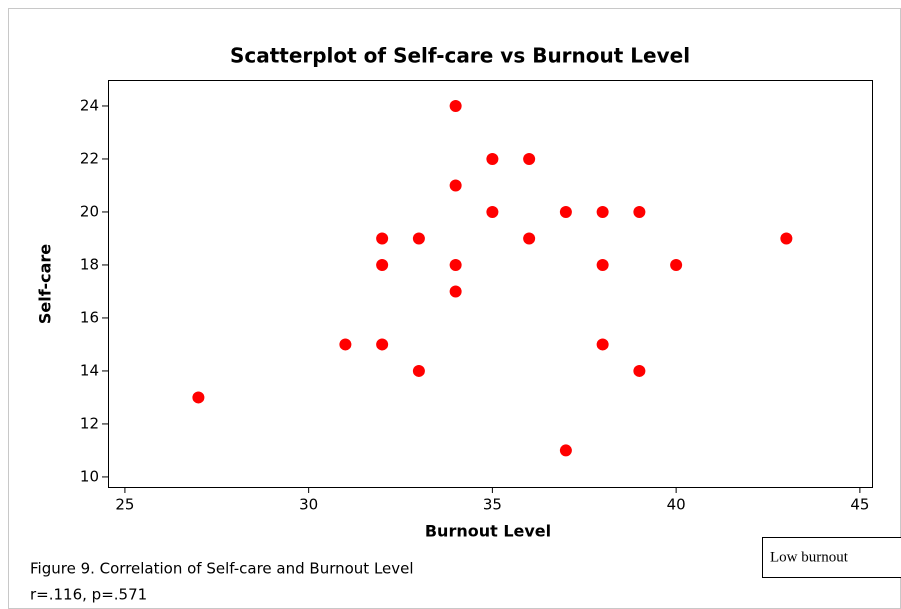 The image size is (901, 609). I want to click on annotation: Low burnout, so click(809, 557).